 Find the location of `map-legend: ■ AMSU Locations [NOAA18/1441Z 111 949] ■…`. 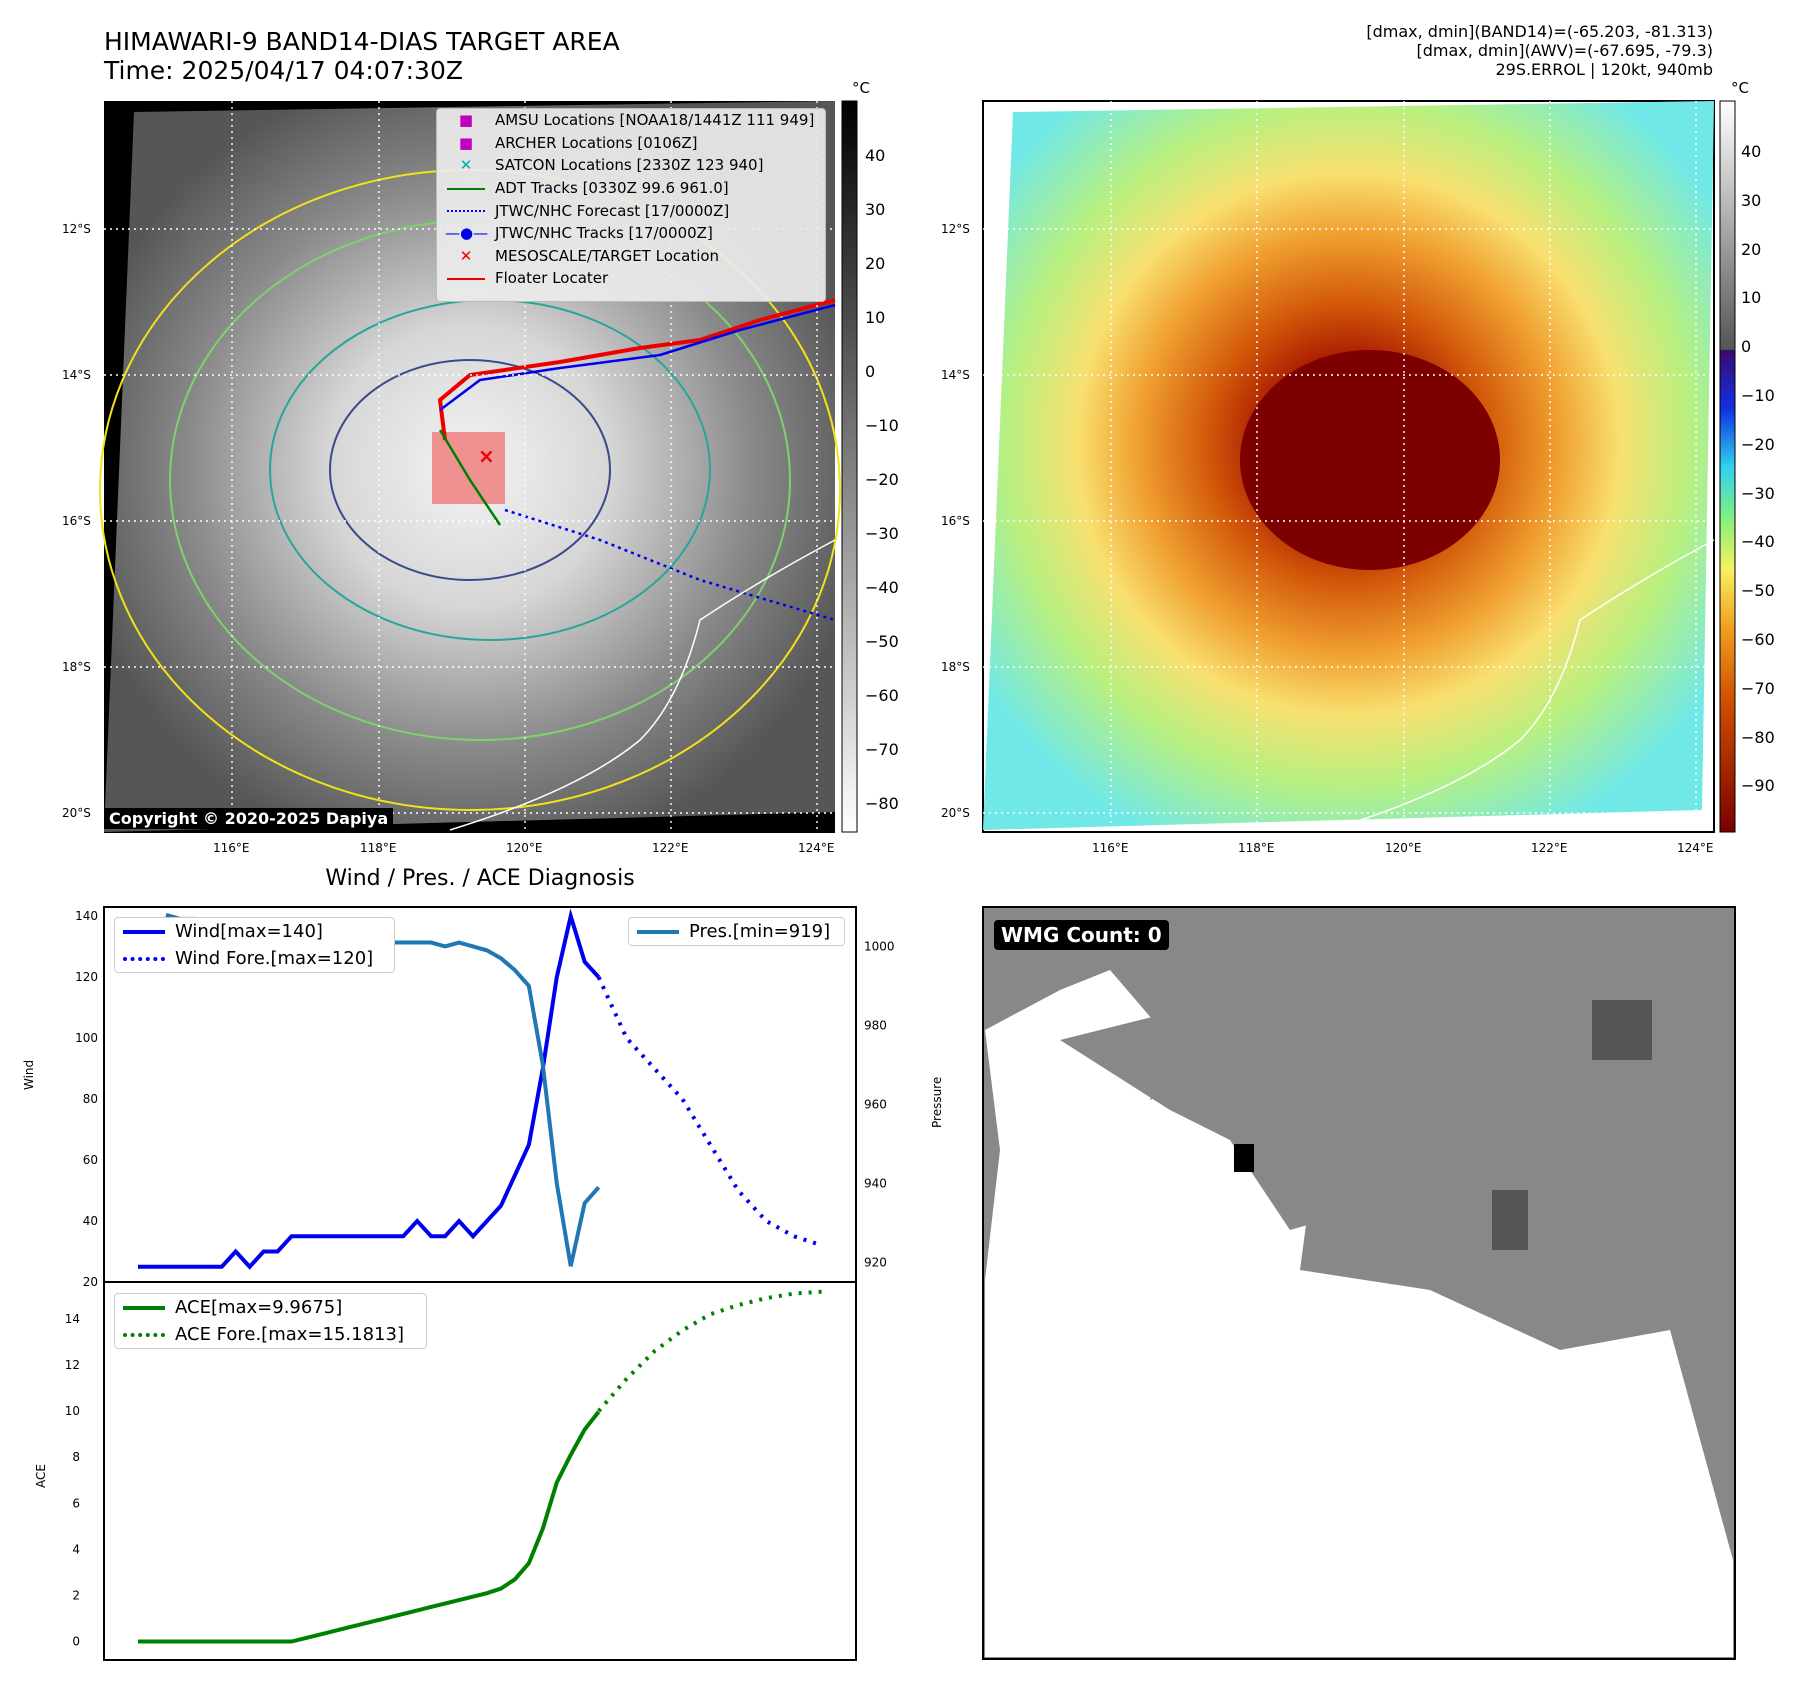

map-legend: ■ AMSU Locations [NOAA18/1441Z 111 949] ■… is located at coordinates (631, 205).